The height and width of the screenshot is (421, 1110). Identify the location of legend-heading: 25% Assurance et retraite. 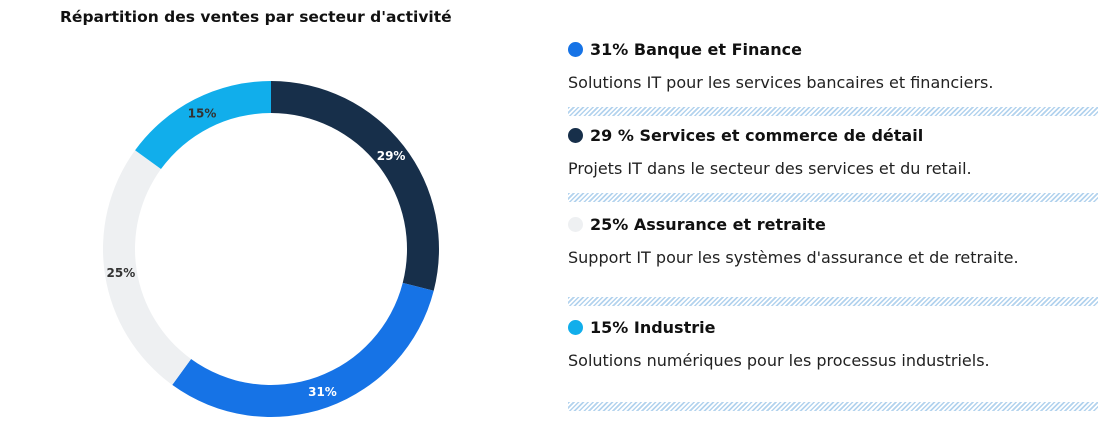
(708, 224).